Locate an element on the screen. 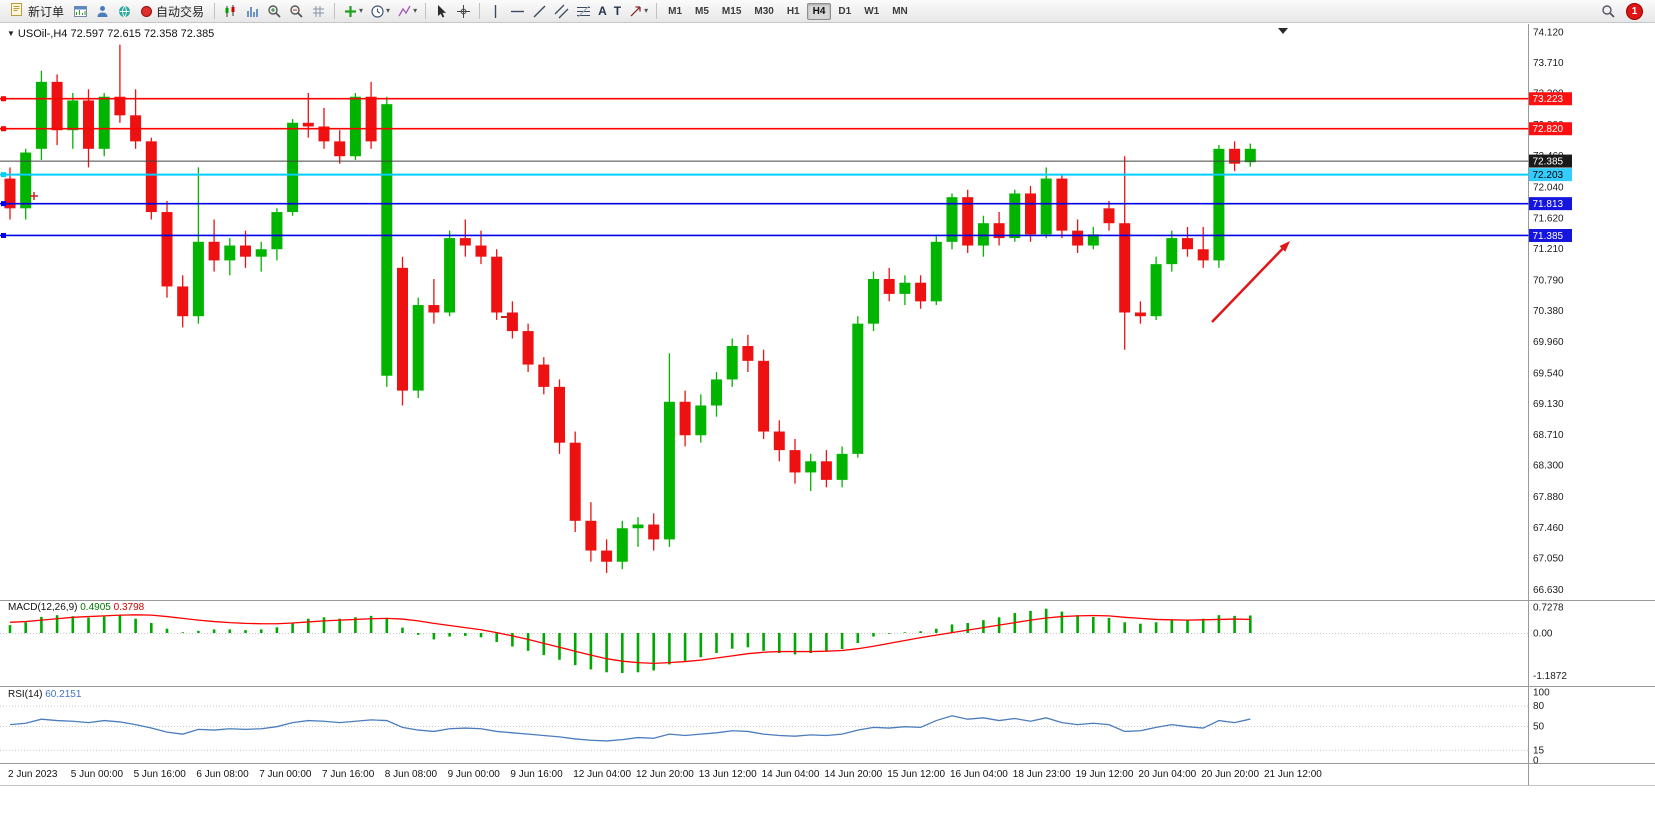 The width and height of the screenshot is (1655, 829). macd-signal-value: 0.3798 is located at coordinates (129, 607).